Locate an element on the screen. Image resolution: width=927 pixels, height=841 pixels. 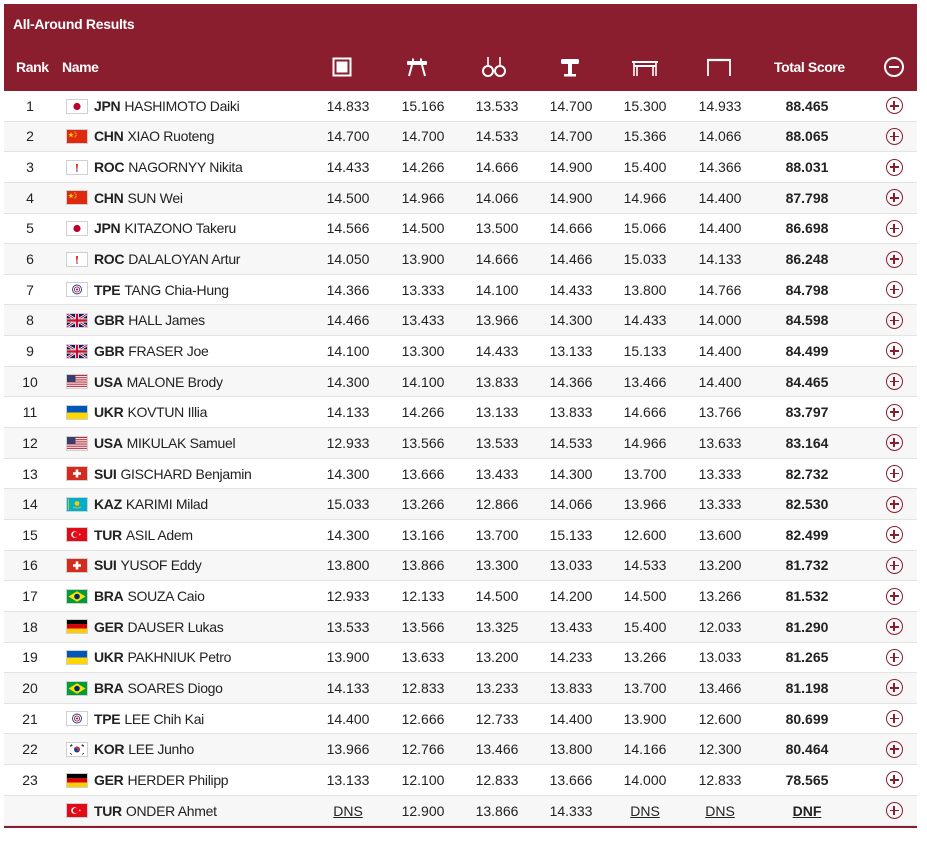
athlete-name: GBR FRASER Joe is located at coordinates (151, 351).